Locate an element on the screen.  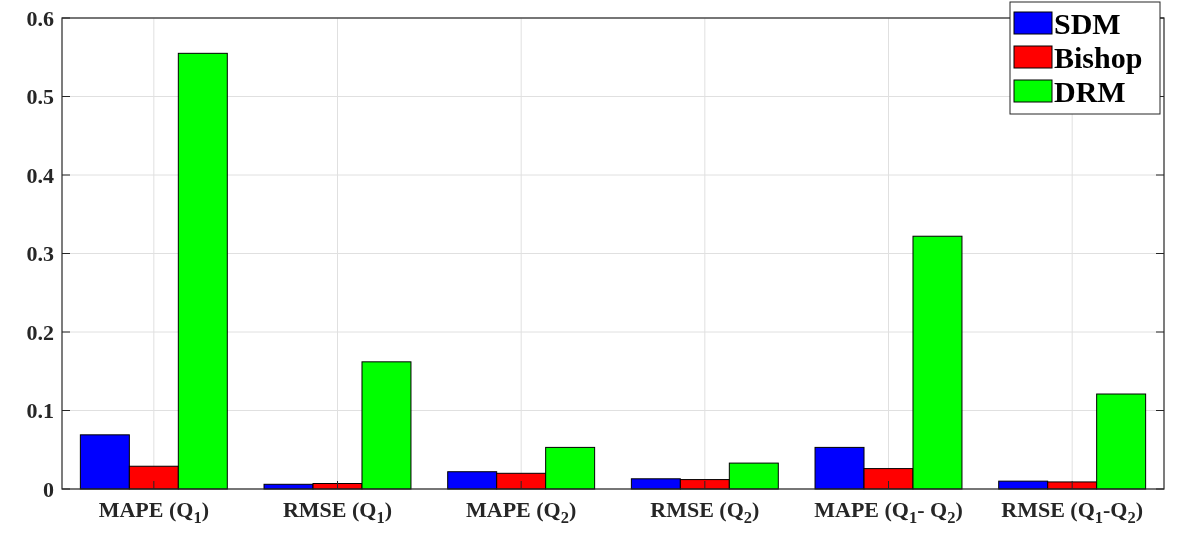
y-tick-label: 0.4 is located at coordinates (40, 175).